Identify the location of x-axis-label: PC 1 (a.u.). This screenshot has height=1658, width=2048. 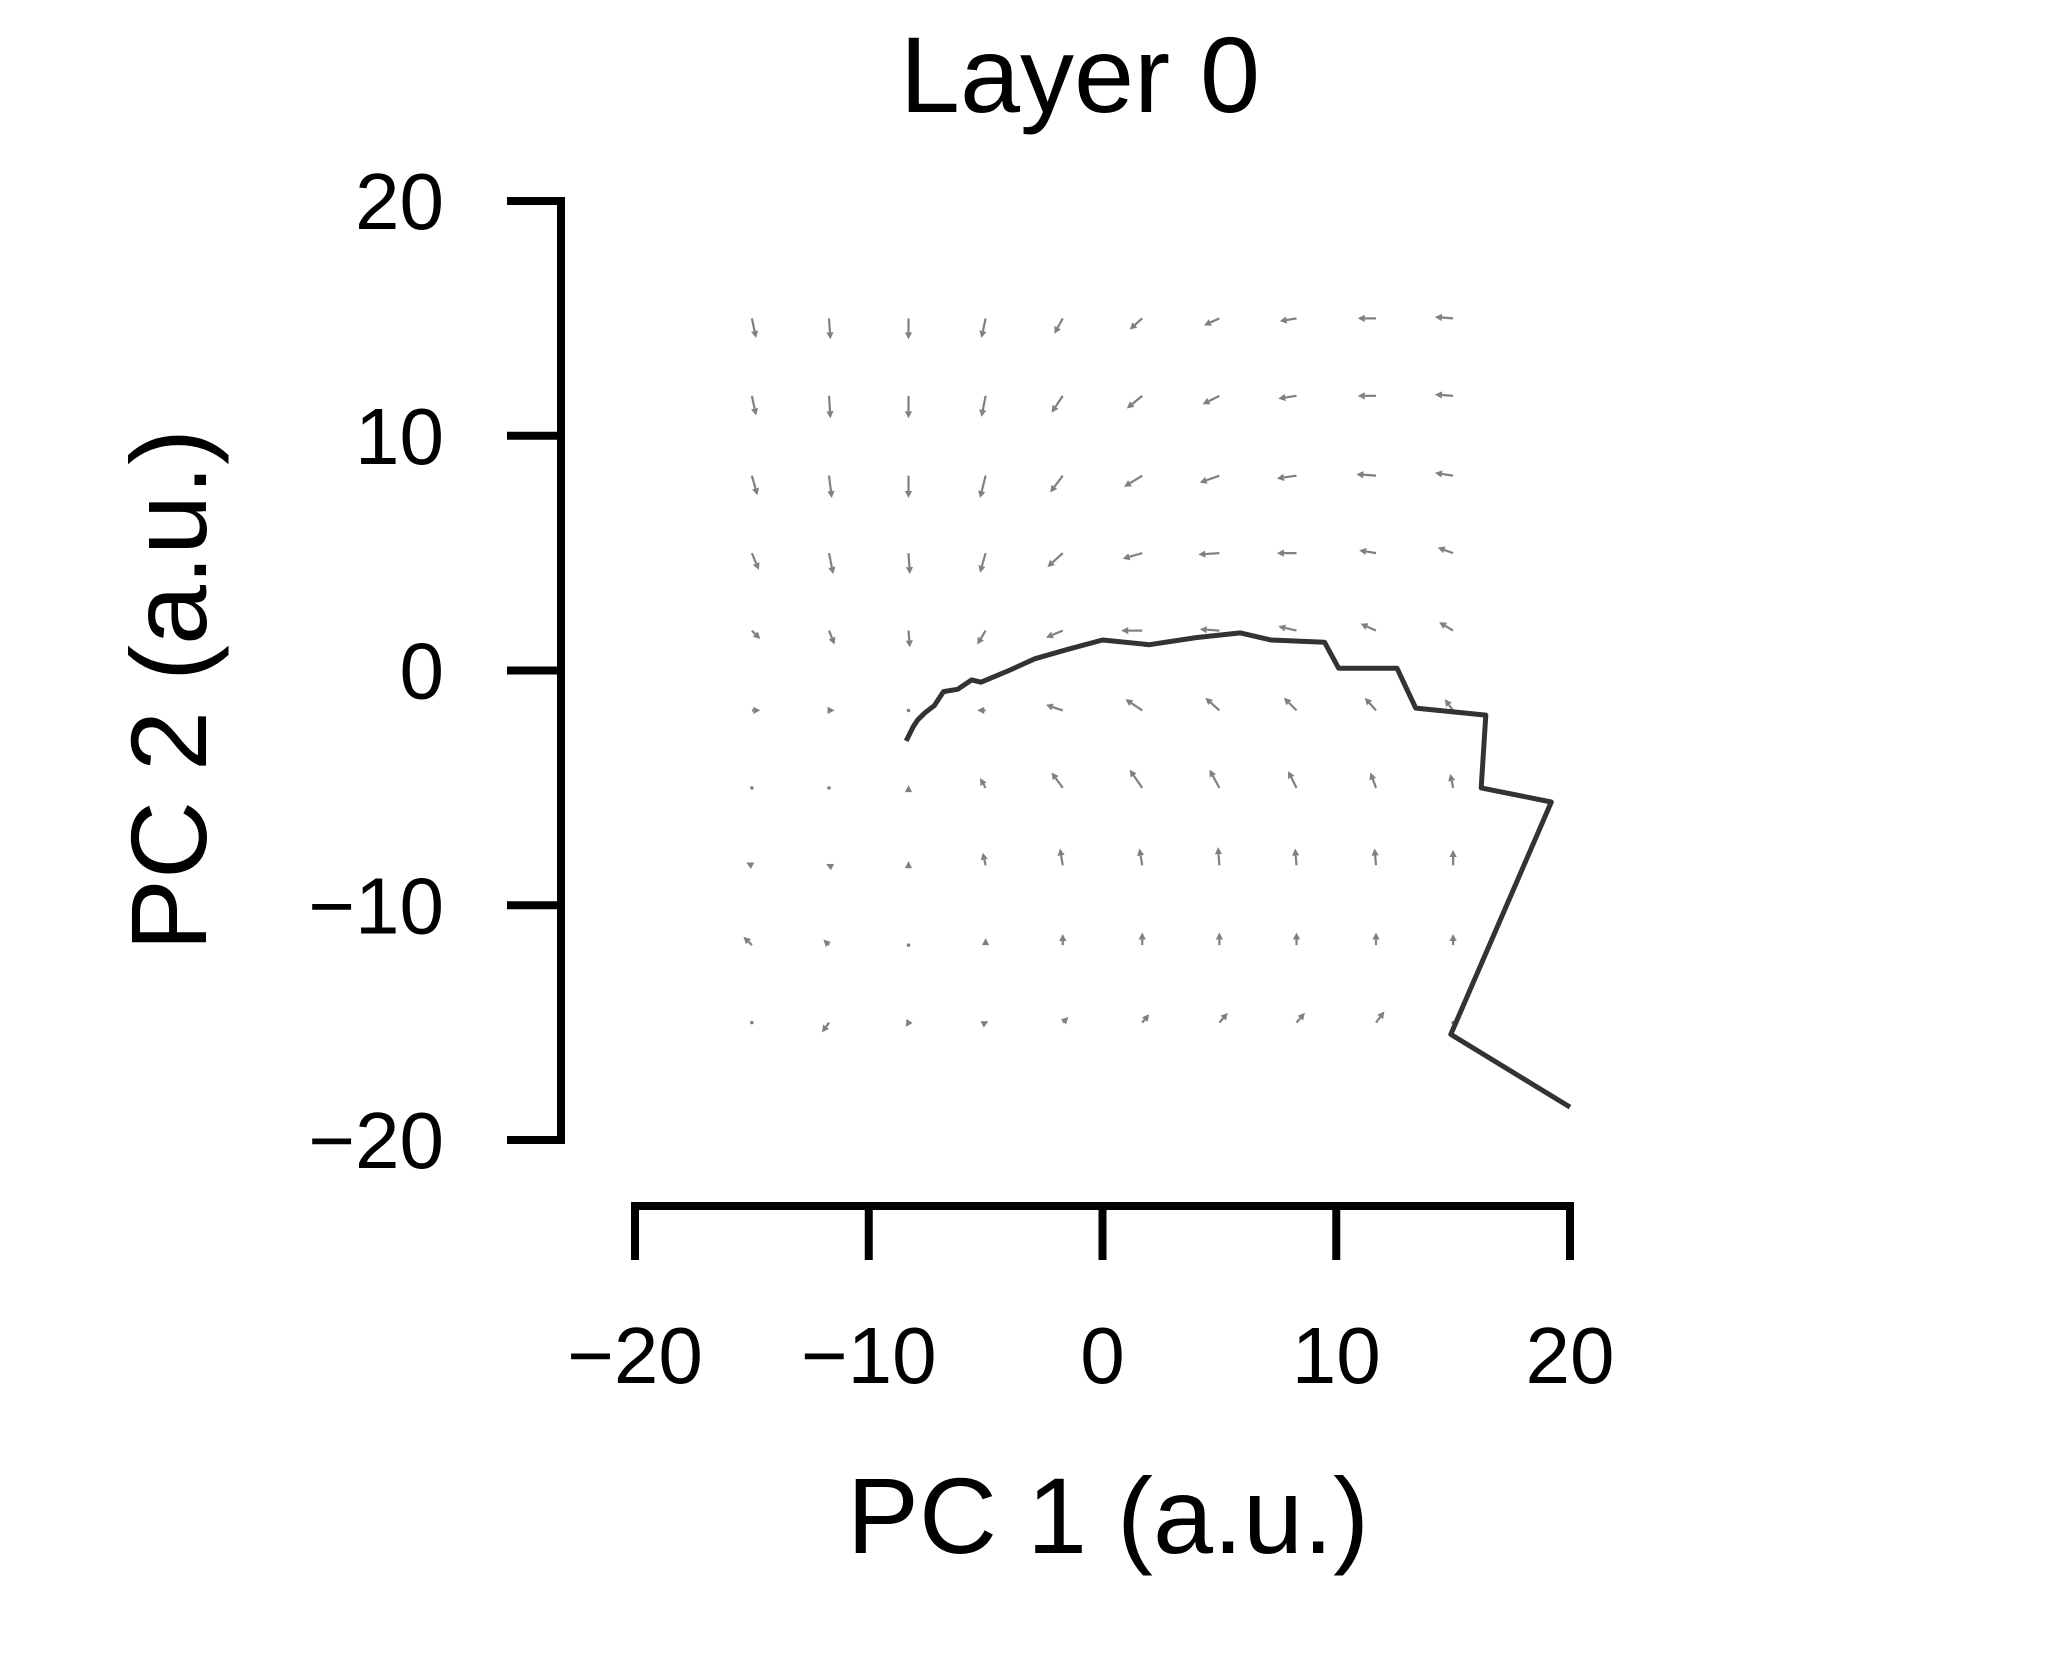
(1108, 1515).